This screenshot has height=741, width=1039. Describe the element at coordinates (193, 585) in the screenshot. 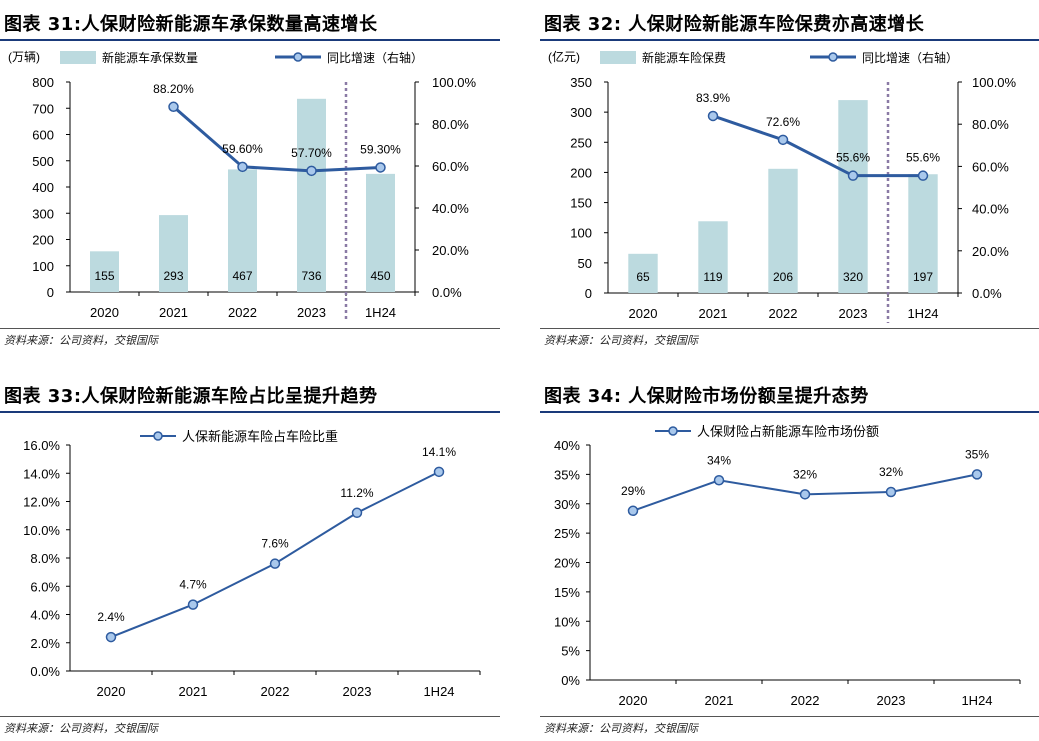

I see `series-data-label: 4.7%` at that location.